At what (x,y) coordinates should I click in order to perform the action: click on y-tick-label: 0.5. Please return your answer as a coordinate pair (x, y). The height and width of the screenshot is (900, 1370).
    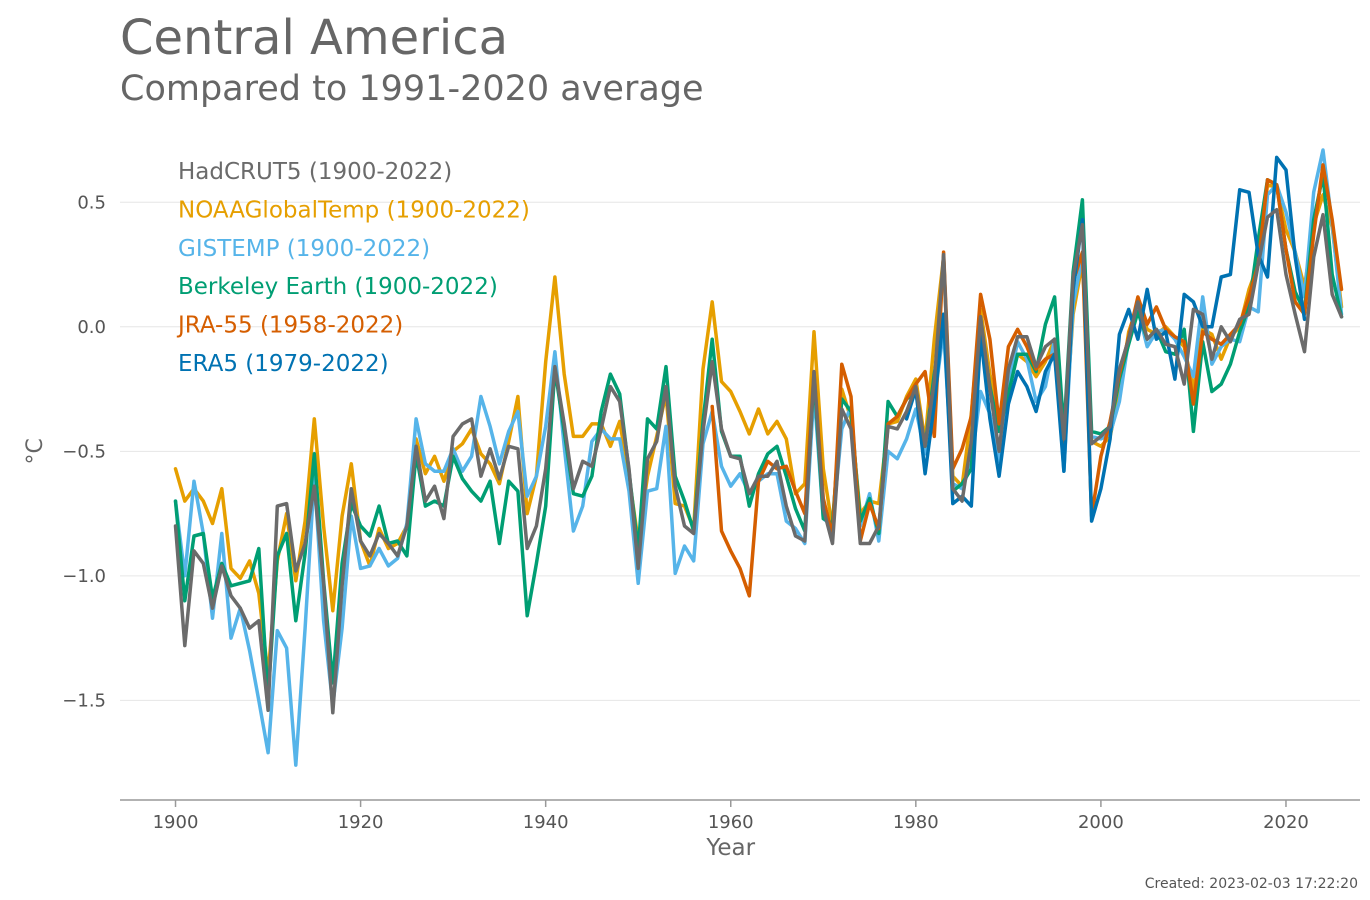
    Looking at the image, I should click on (91, 202).